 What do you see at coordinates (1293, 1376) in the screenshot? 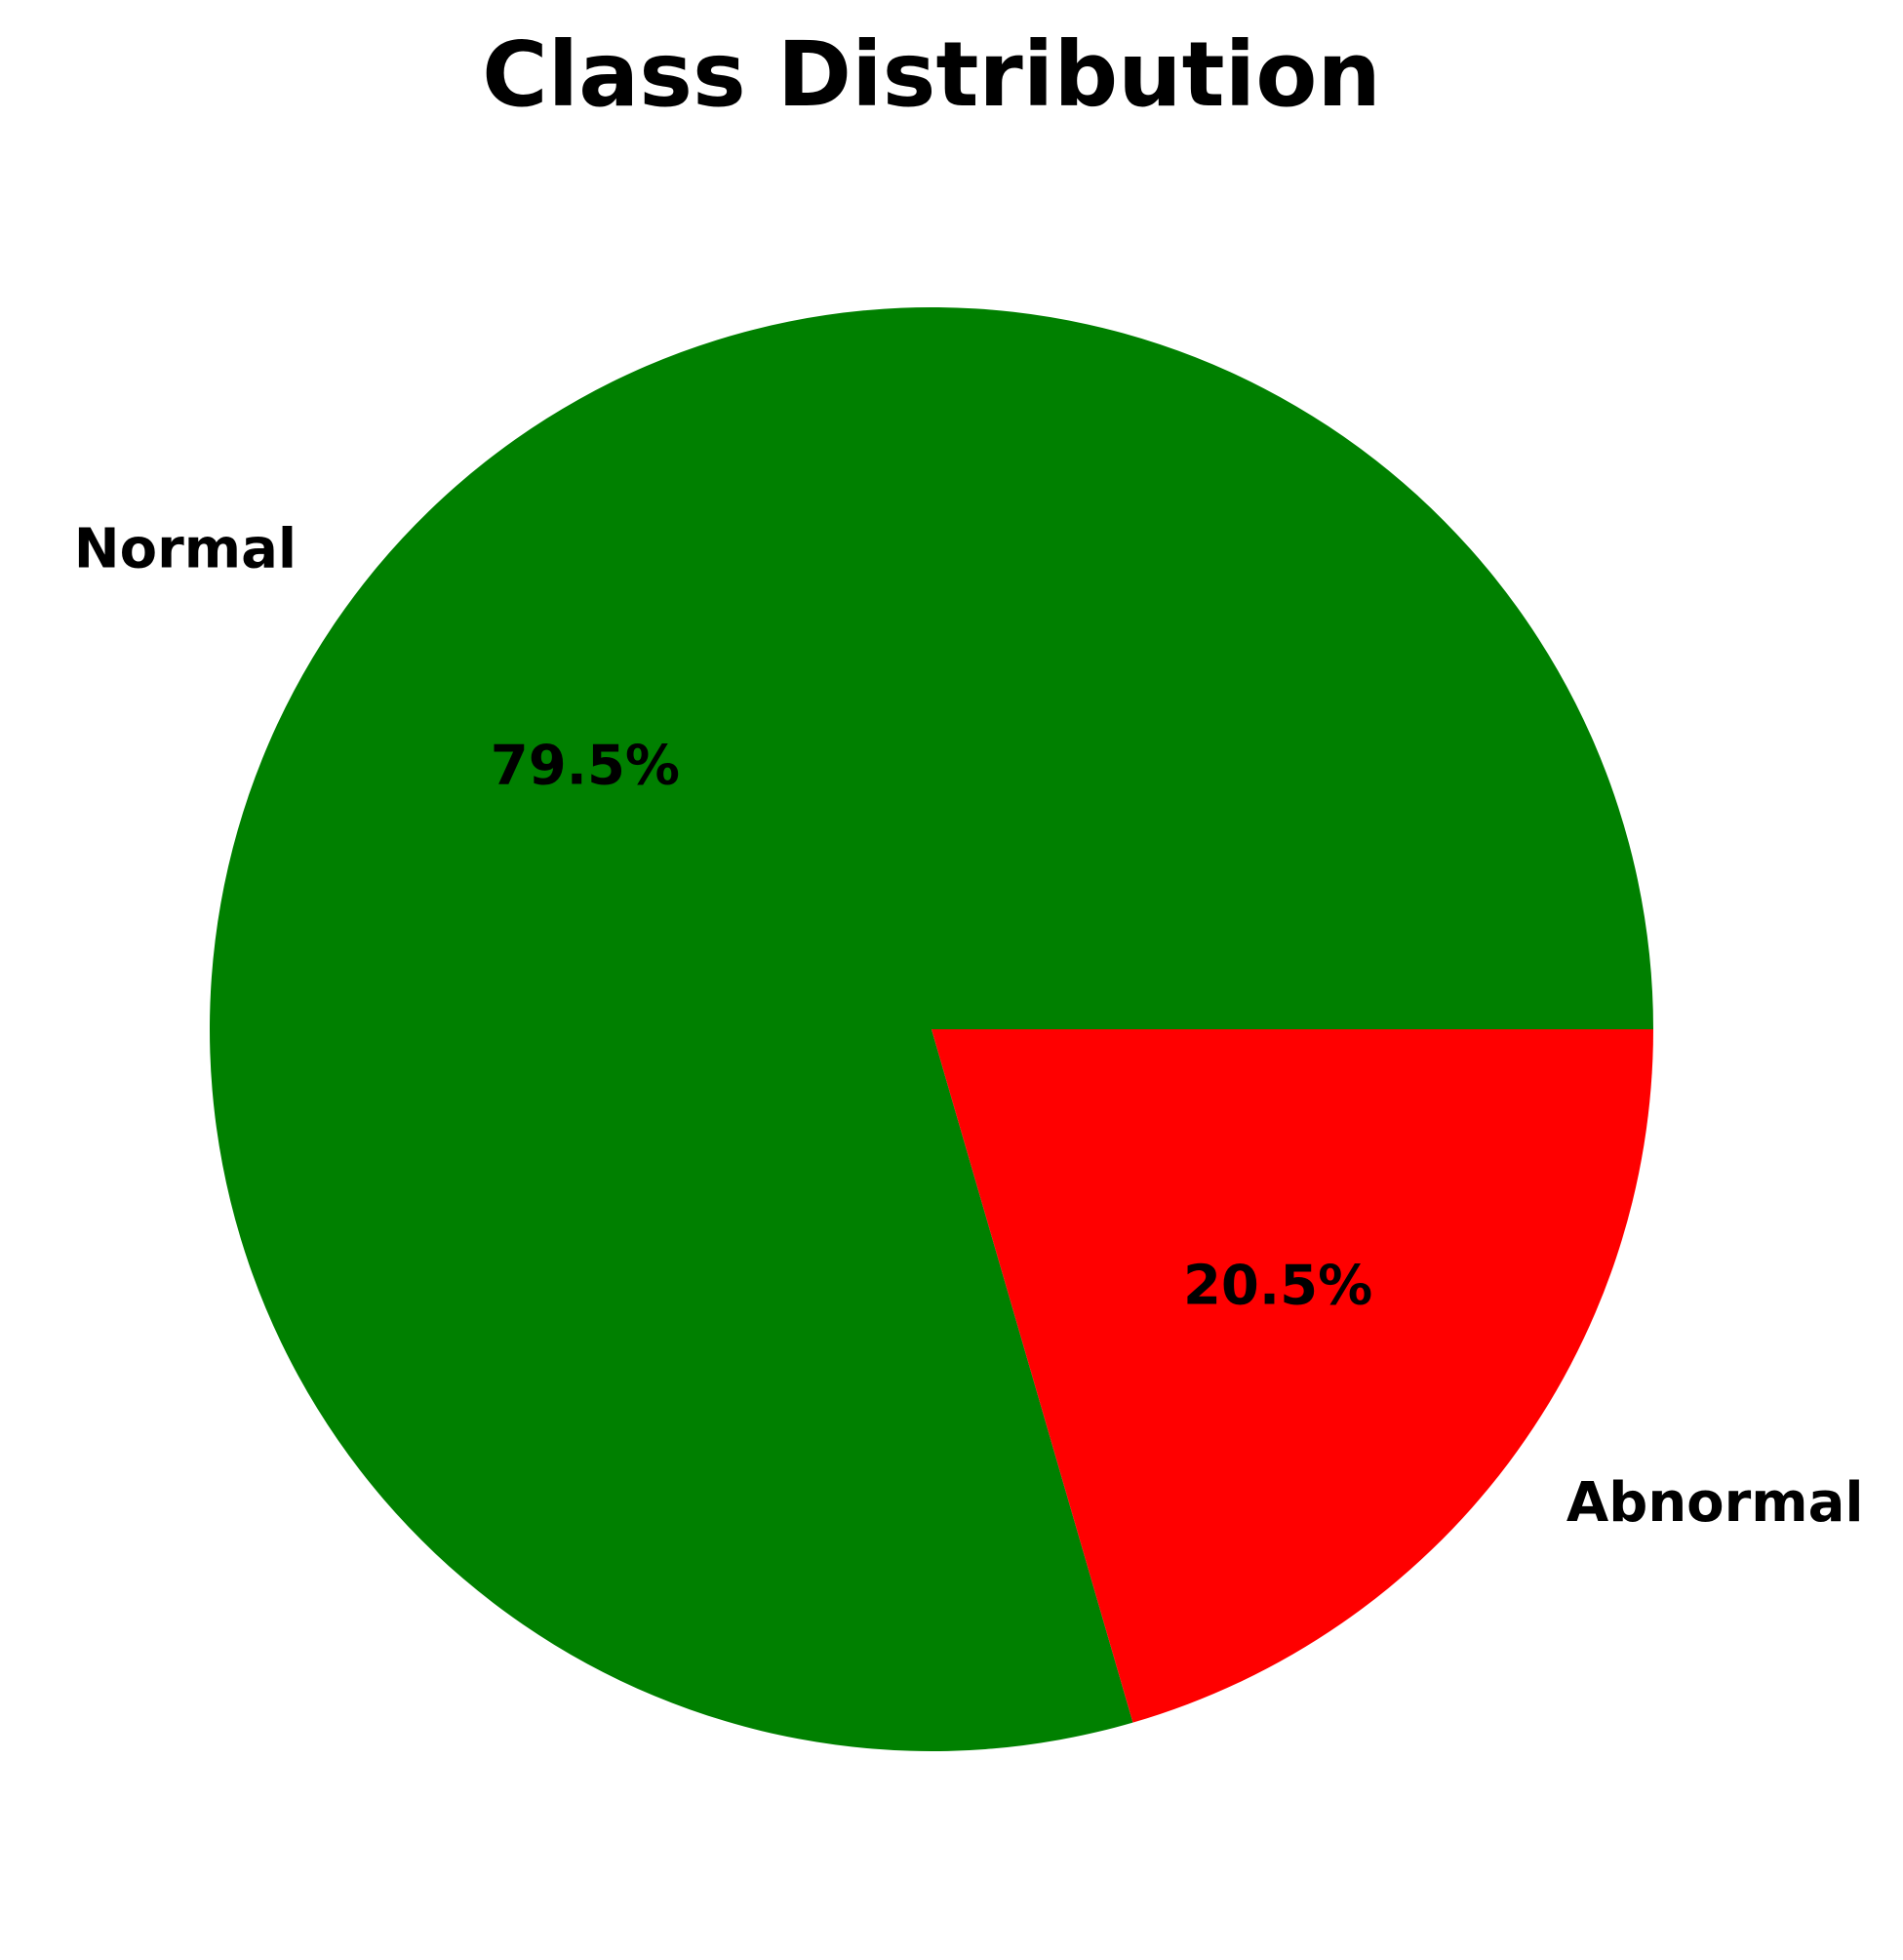
I see `pie-slice-abnormal` at bounding box center [1293, 1376].